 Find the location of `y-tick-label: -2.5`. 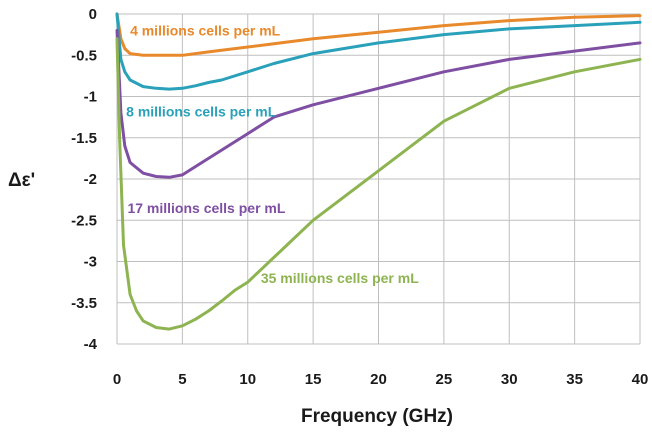

y-tick-label: -2.5 is located at coordinates (84, 220).